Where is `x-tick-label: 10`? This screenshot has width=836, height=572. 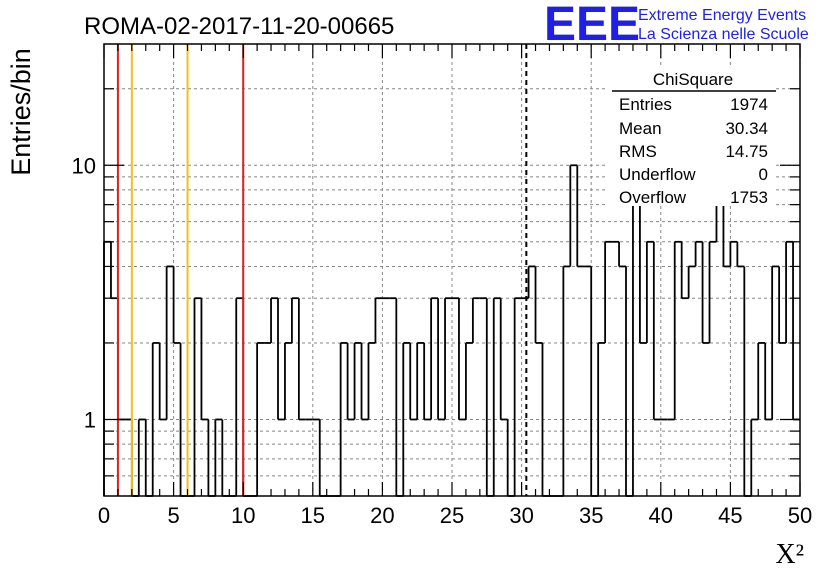 x-tick-label: 10 is located at coordinates (243, 515).